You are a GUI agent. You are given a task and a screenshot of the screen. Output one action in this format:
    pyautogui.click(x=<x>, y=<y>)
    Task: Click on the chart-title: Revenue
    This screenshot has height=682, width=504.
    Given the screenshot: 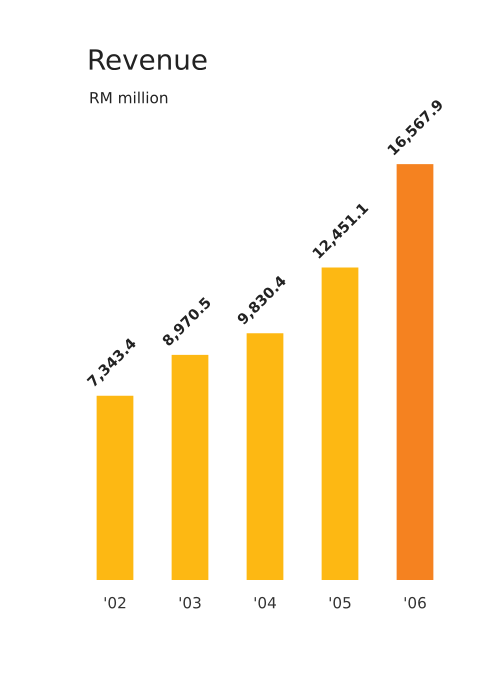 What is the action you would take?
    pyautogui.click(x=148, y=59)
    